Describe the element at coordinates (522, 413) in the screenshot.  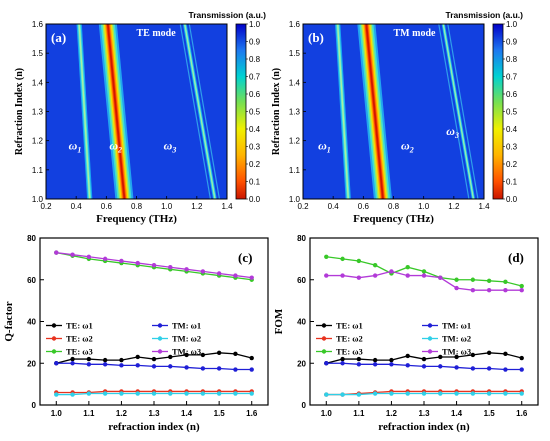
I see `x-tick-label: 1.6` at that location.